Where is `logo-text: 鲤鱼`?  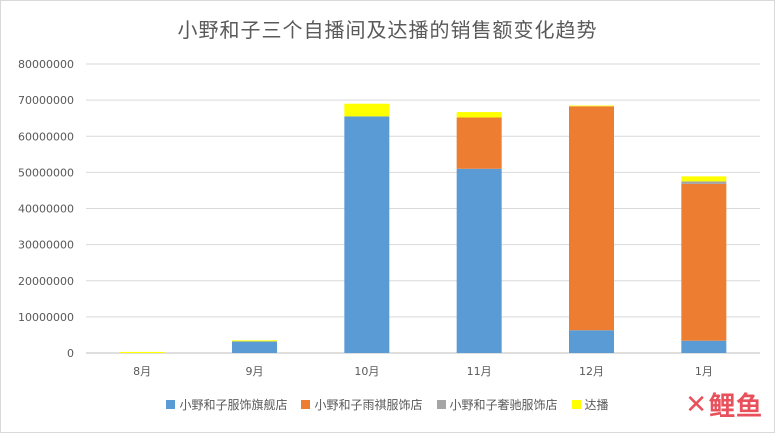 logo-text: 鲤鱼 is located at coordinates (735, 407).